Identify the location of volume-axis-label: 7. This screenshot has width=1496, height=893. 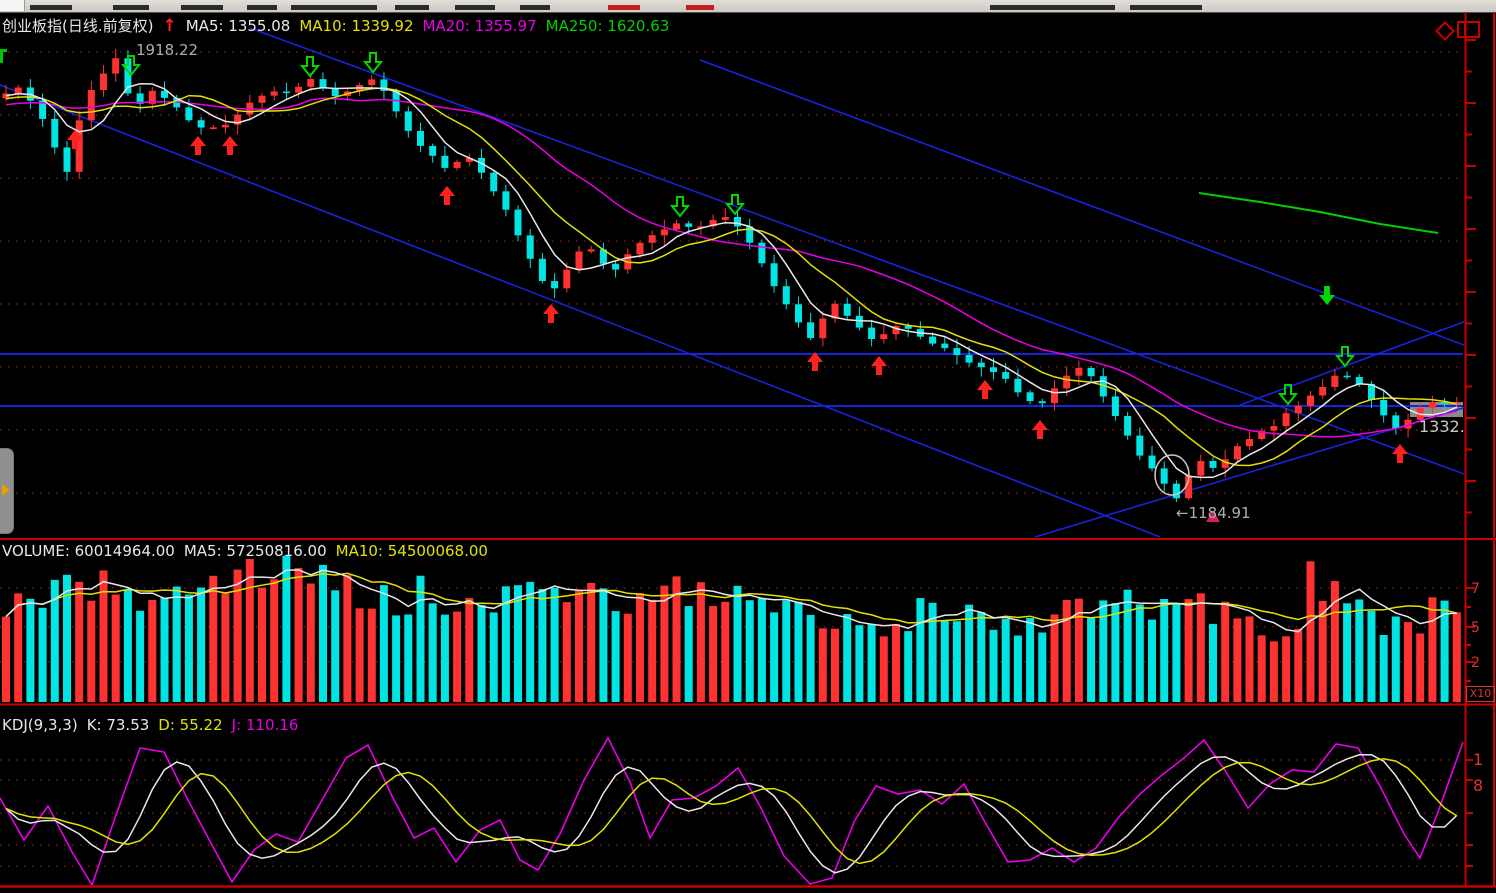
(1475, 589).